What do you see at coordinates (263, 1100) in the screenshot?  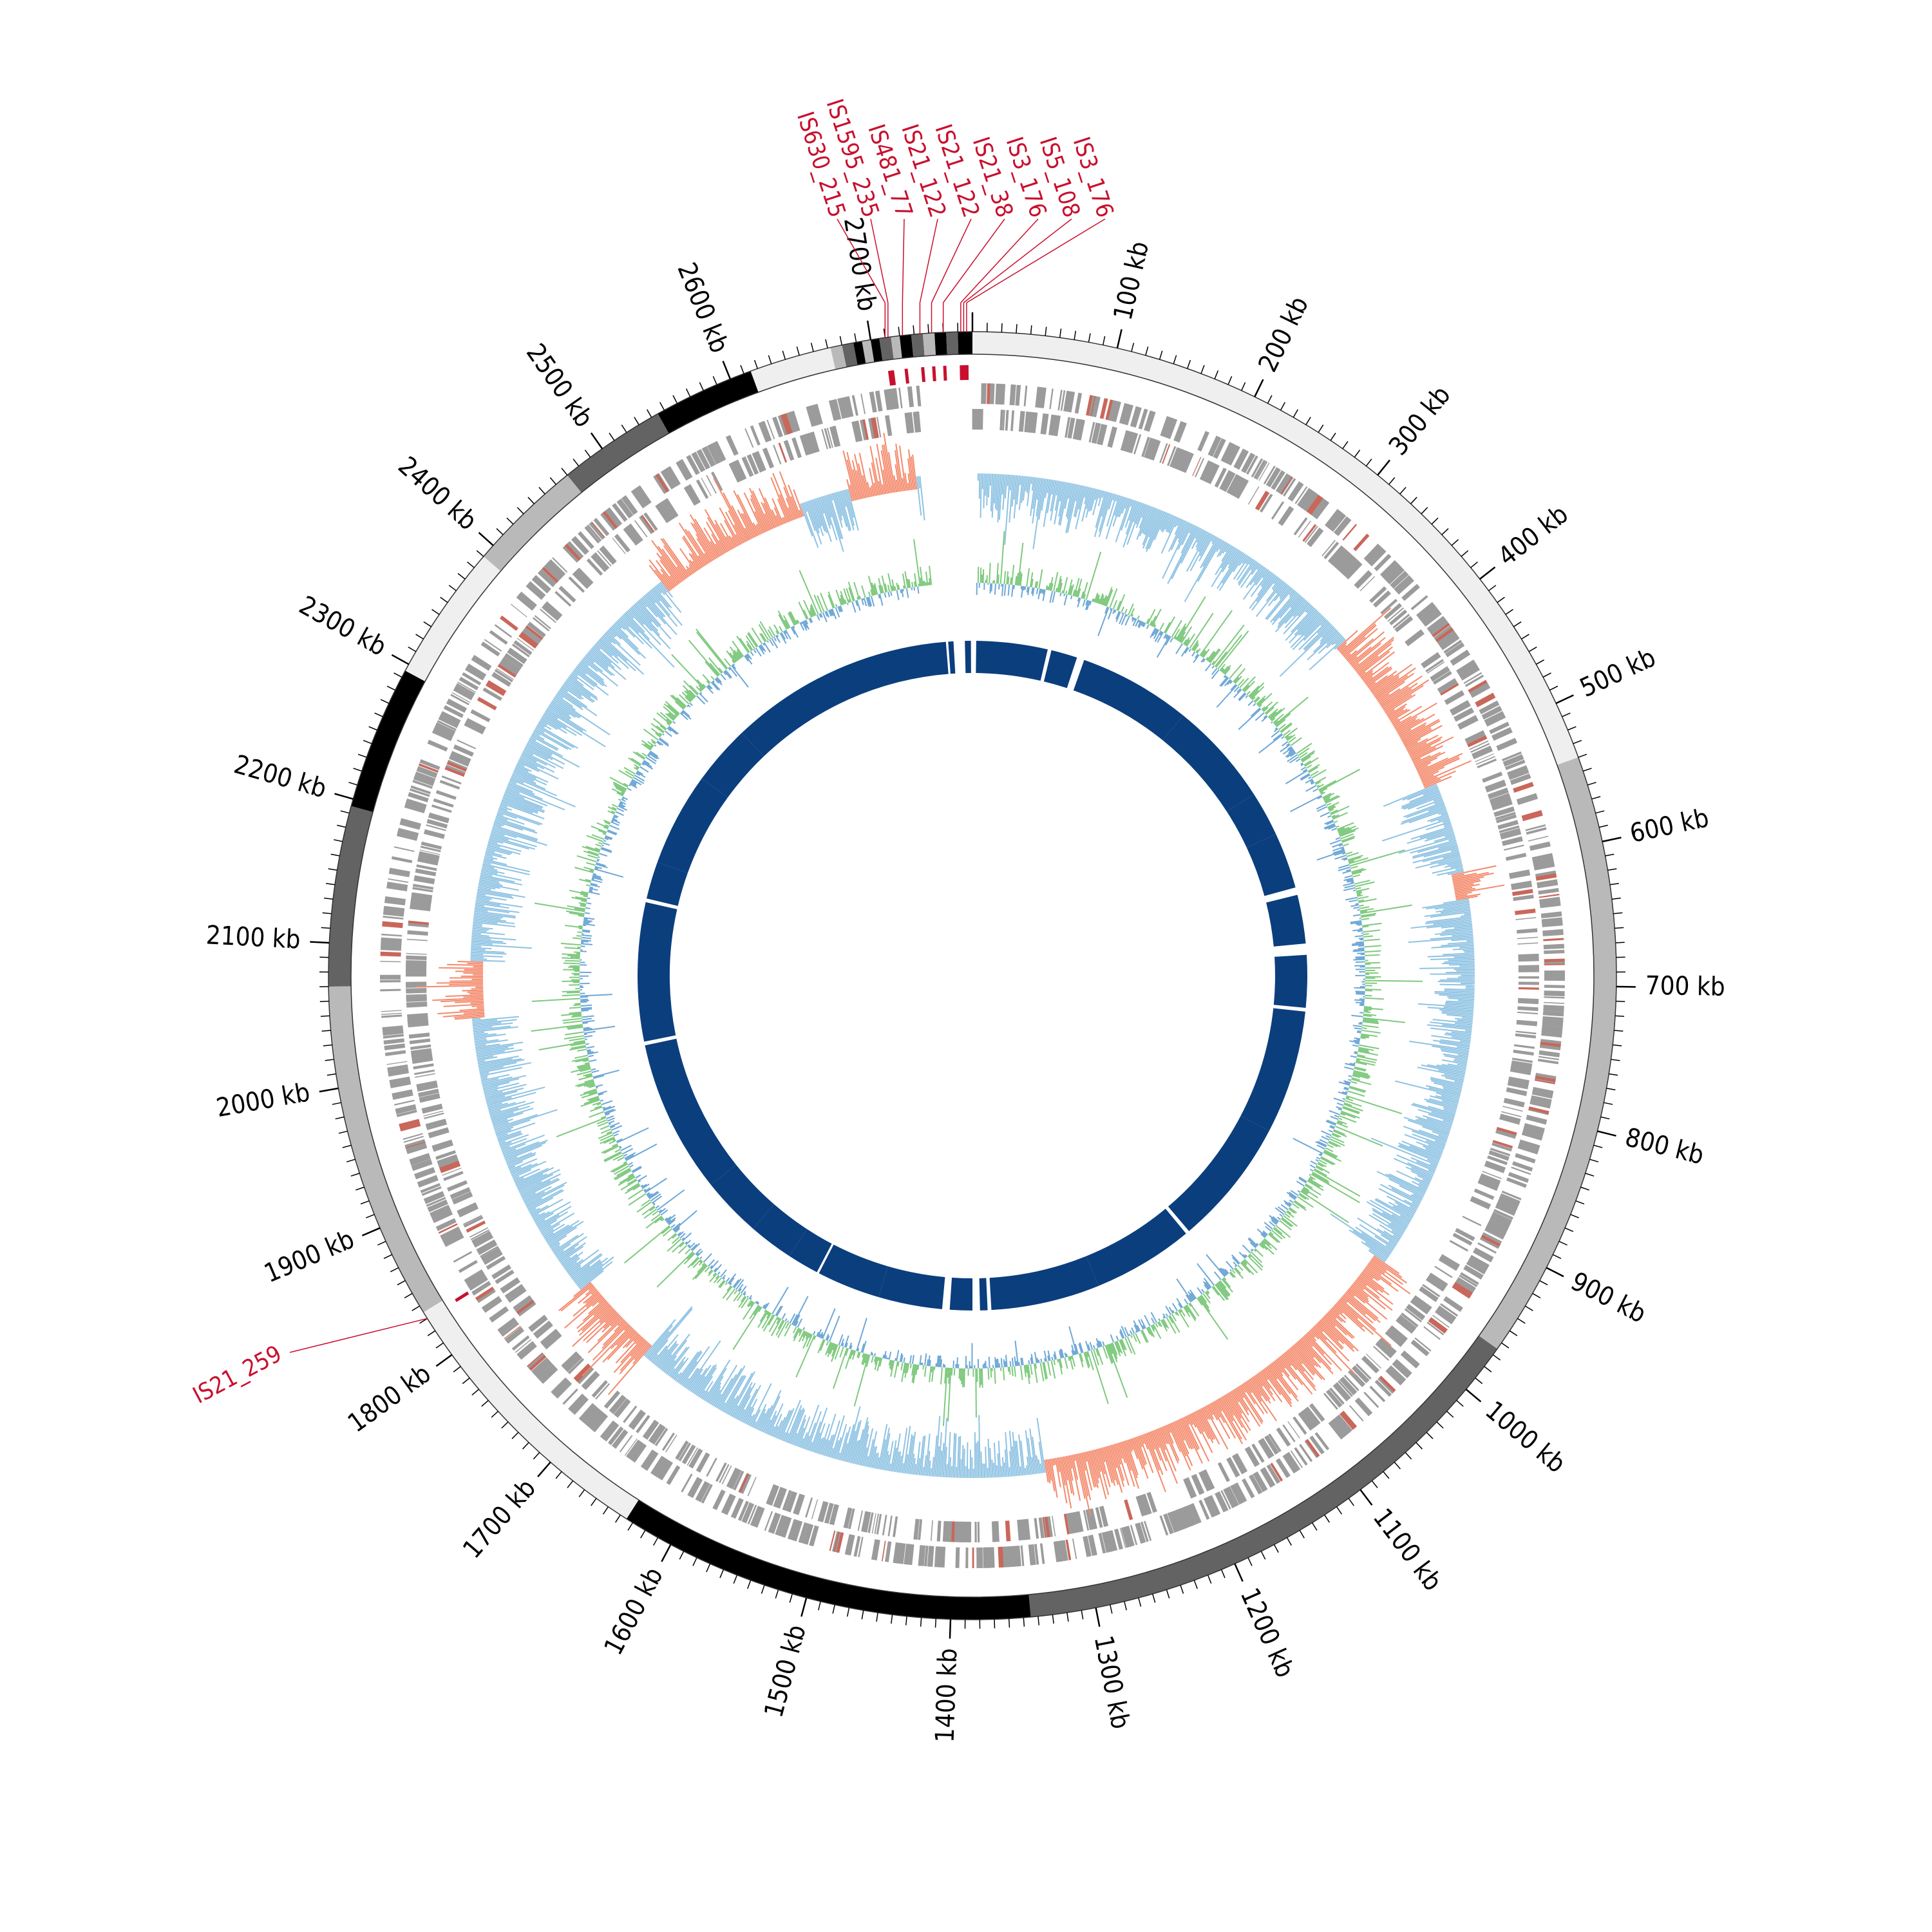 I see `scale-label: 2000 kb` at bounding box center [263, 1100].